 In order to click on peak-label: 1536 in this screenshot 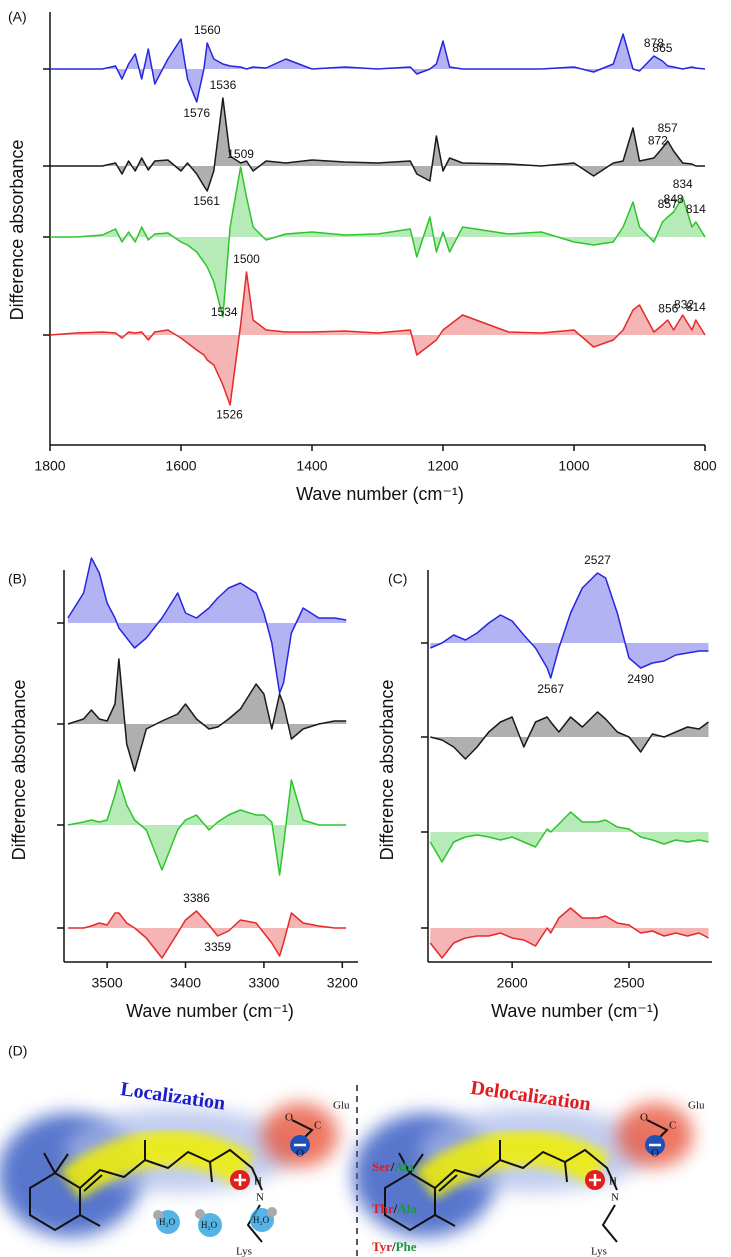, I will do `click(223, 85)`.